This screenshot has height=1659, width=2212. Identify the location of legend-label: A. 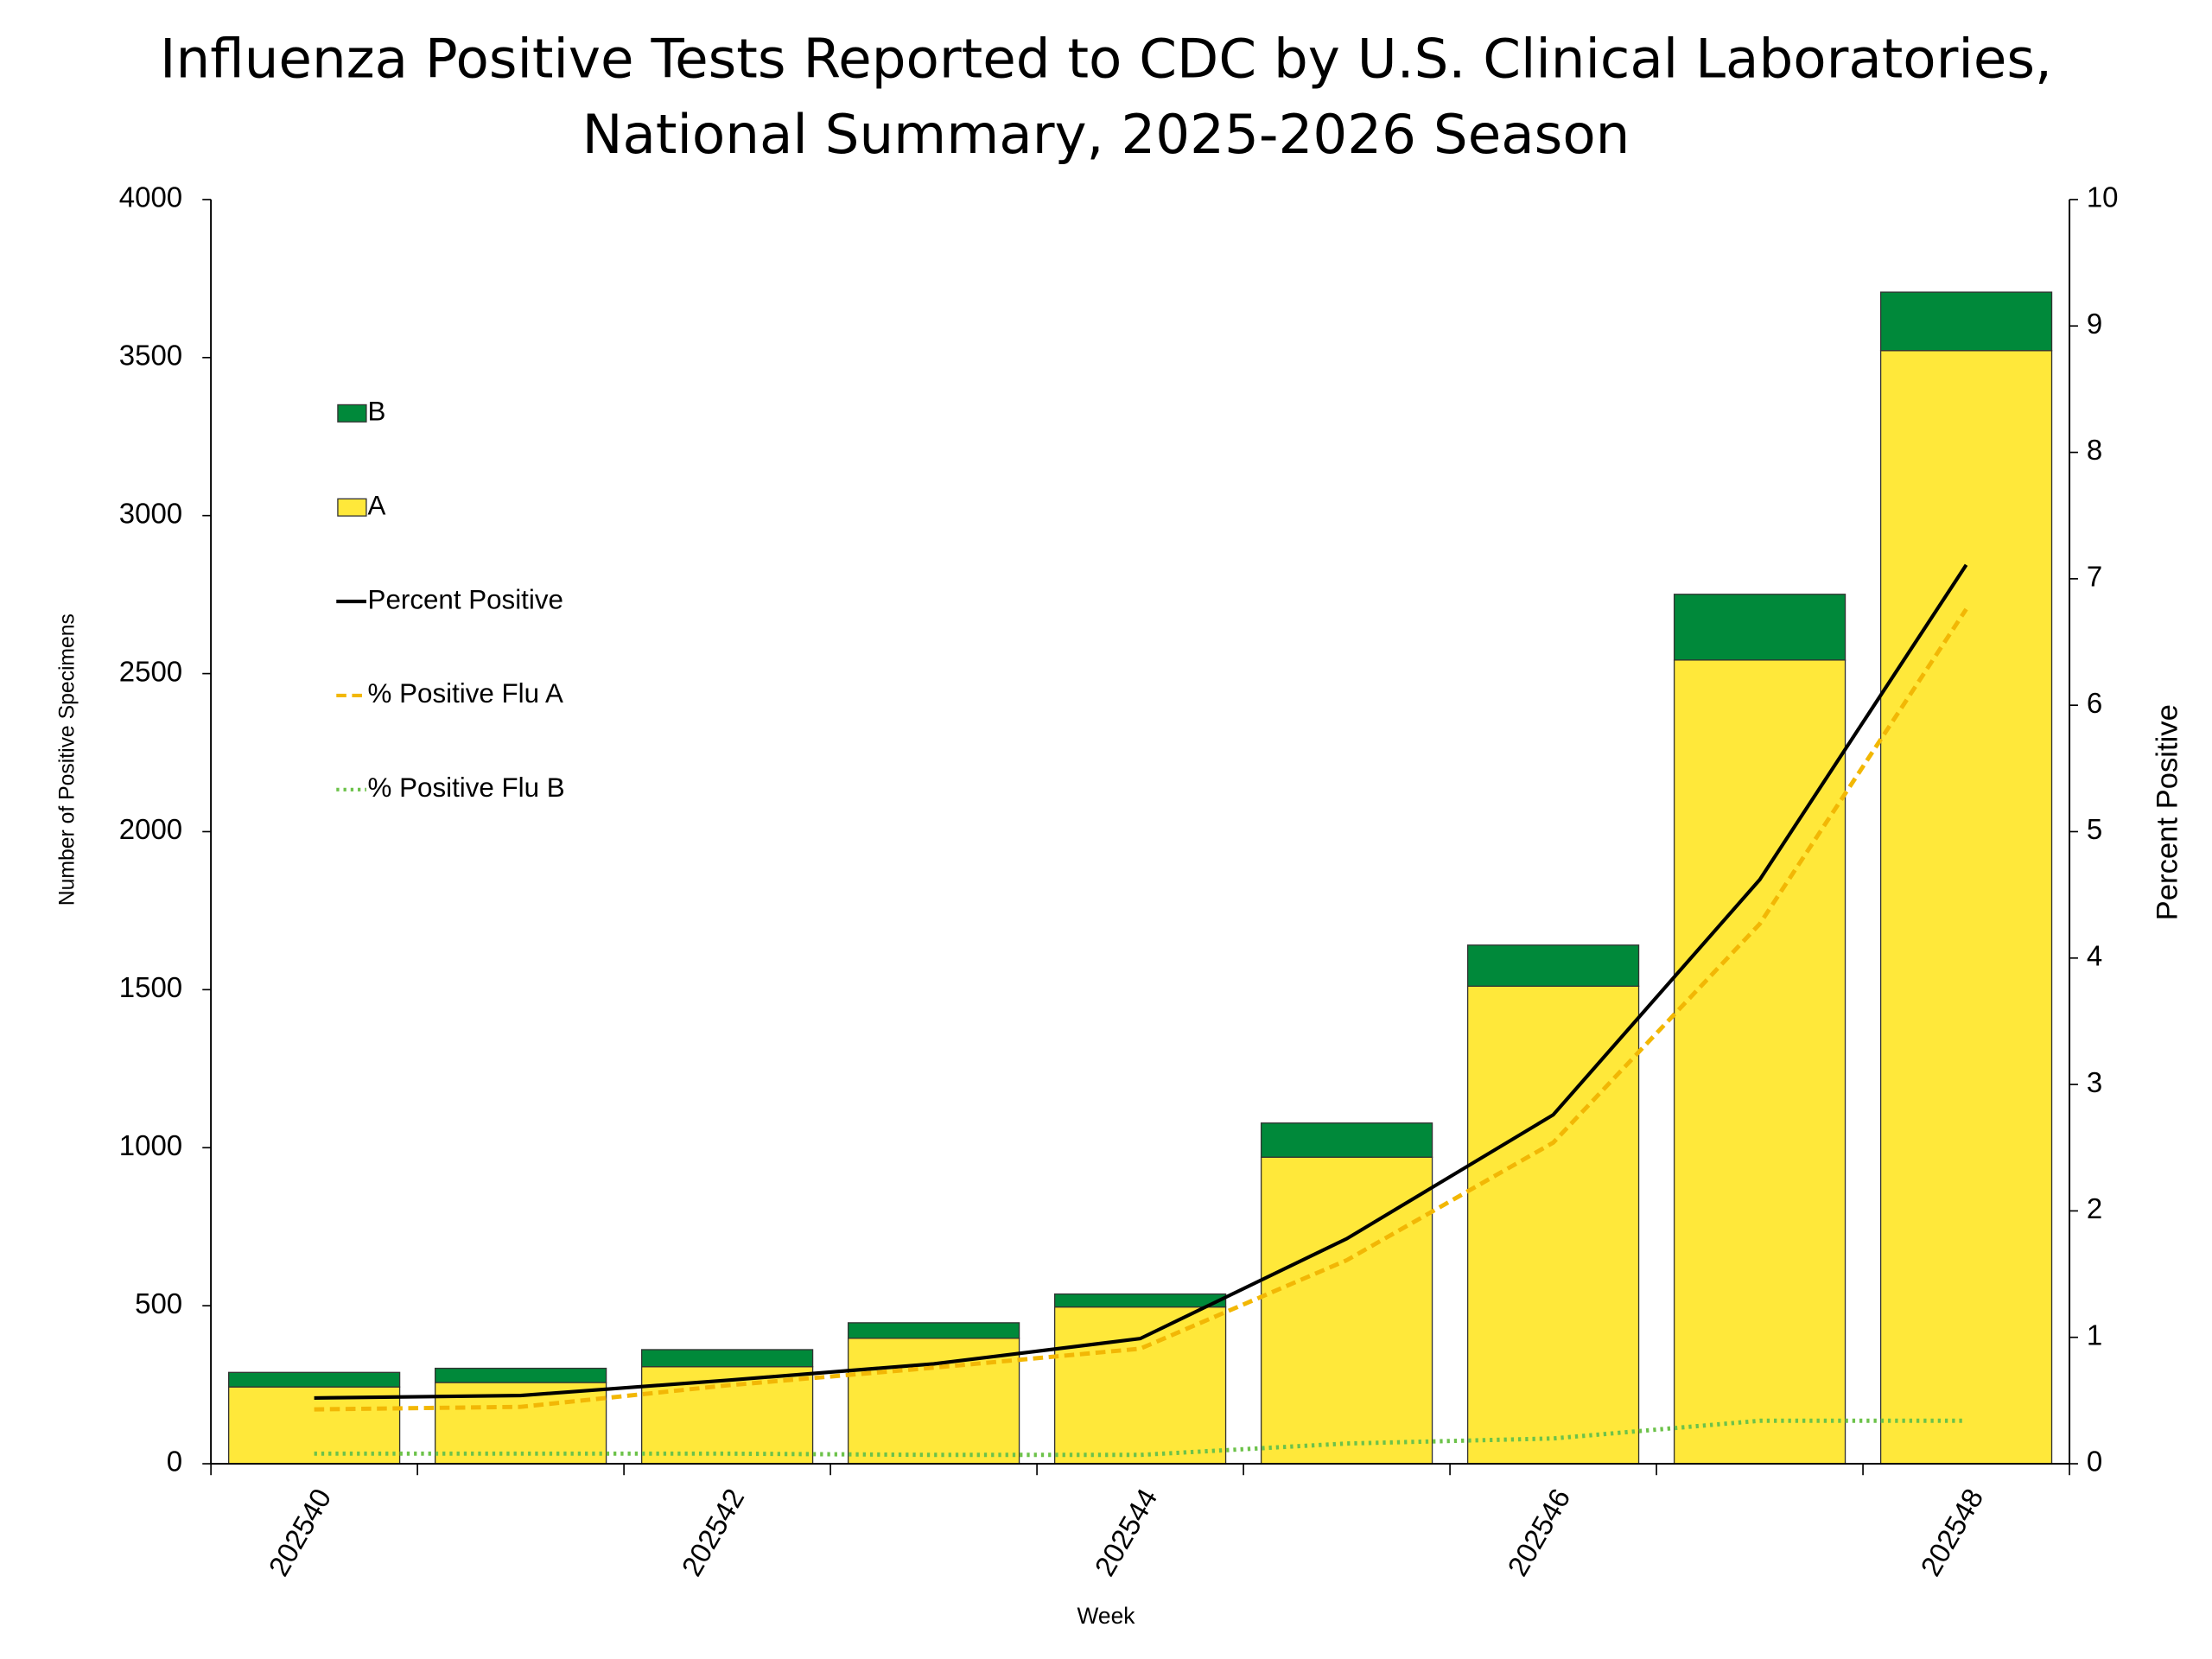
(377, 505).